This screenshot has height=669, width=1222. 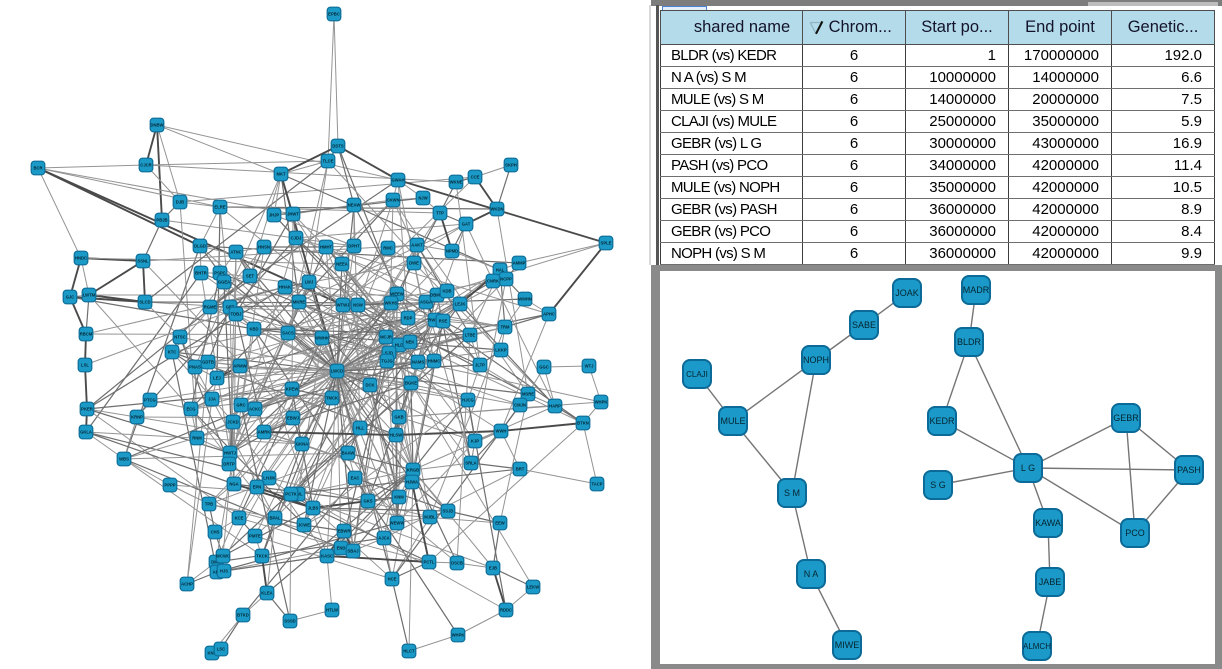 I want to click on svg-text: KTC, so click(x=172, y=352).